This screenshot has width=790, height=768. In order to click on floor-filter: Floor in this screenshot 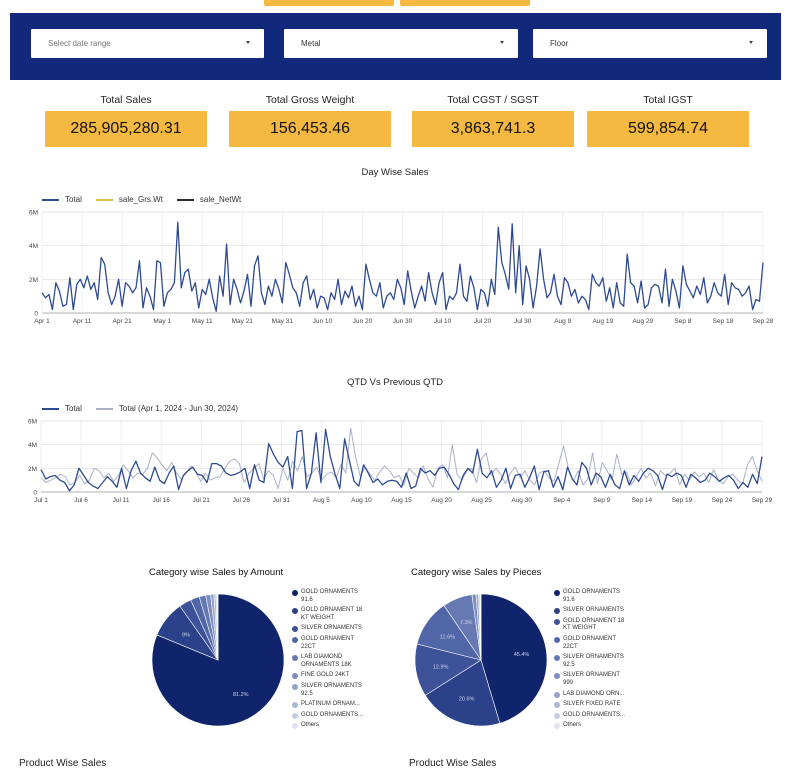, I will do `click(650, 43)`.